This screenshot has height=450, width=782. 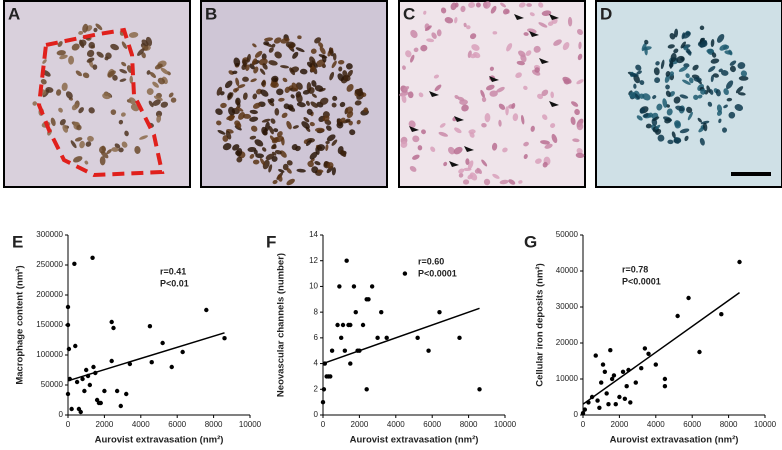 I want to click on y-tick-label: 50000, so click(x=52, y=384).